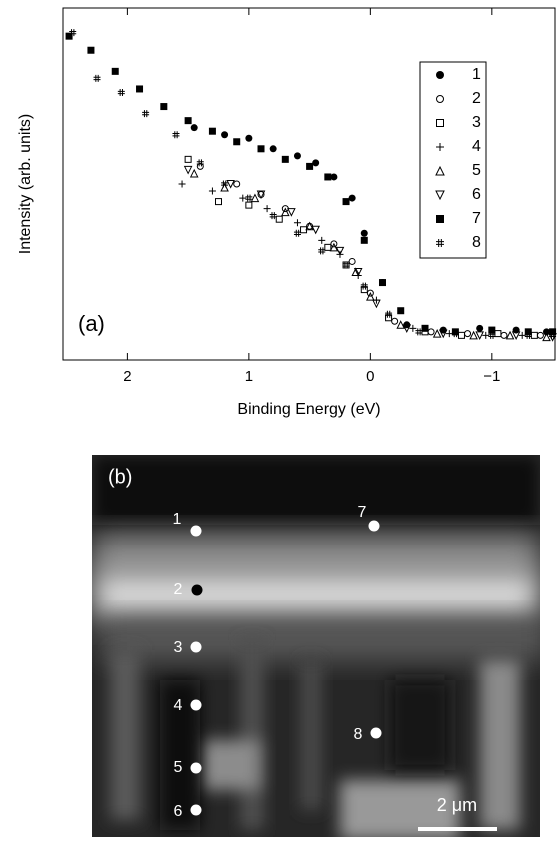 Image resolution: width=558 pixels, height=844 pixels. Describe the element at coordinates (308, 409) in the screenshot. I see `x-axis-label: Binding Energy (eV)` at that location.